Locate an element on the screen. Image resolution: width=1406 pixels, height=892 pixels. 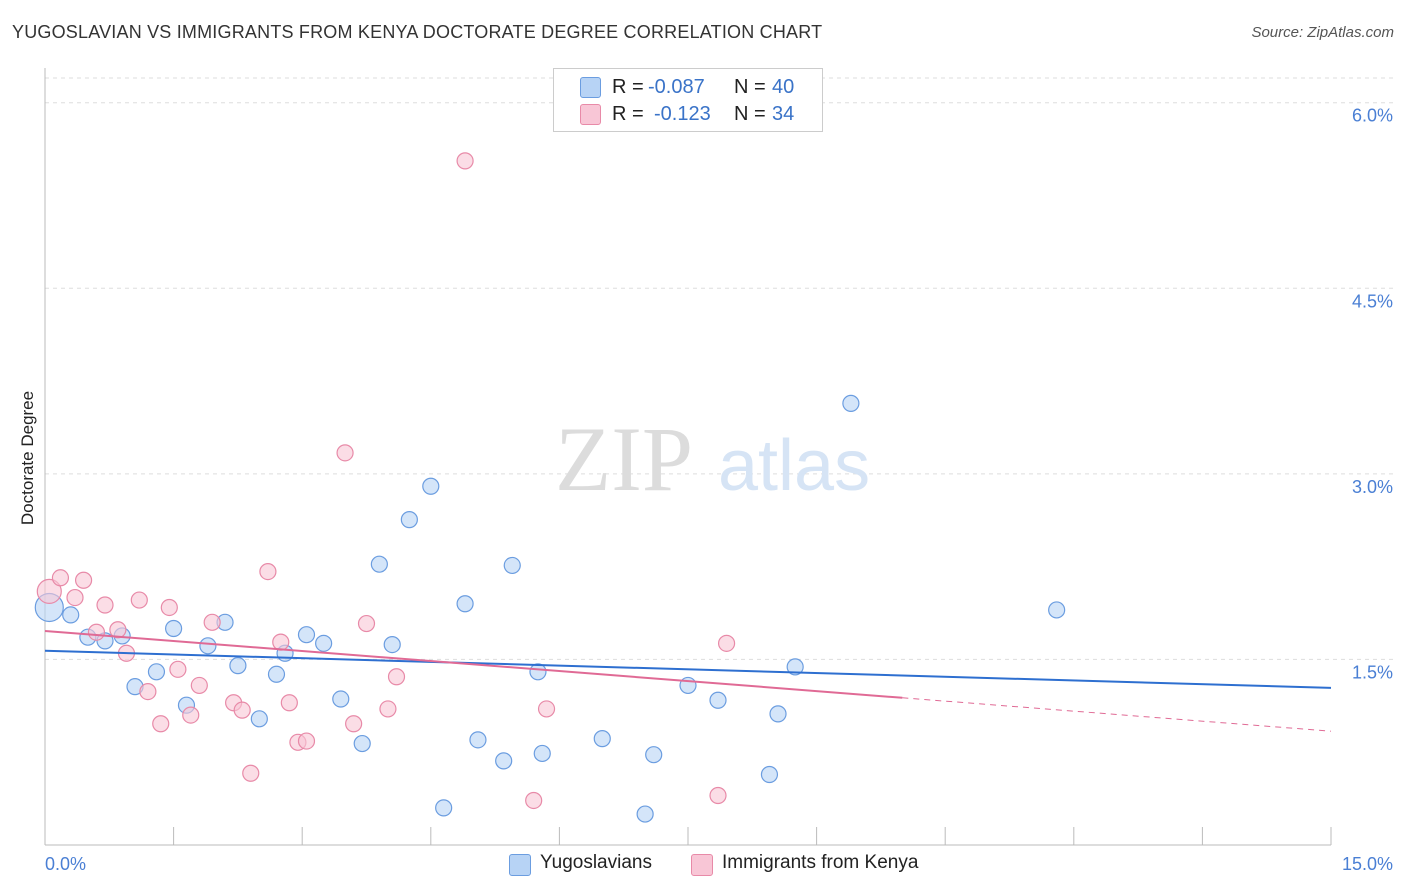
series-legend: Yugoslavians Immigrants from Kenya is located at coordinates (703, 865).